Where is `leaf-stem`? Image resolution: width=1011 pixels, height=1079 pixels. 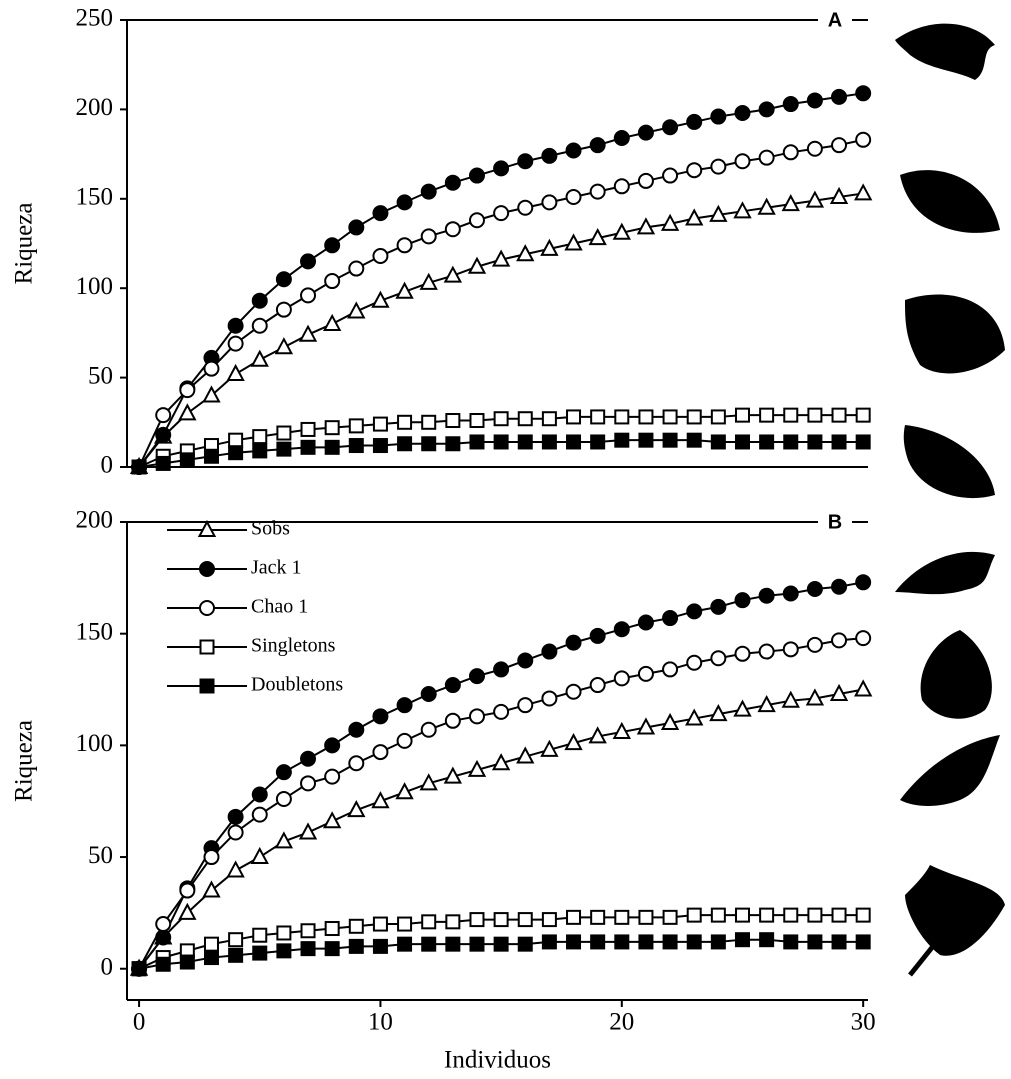
leaf-stem is located at coordinates (930, 950).